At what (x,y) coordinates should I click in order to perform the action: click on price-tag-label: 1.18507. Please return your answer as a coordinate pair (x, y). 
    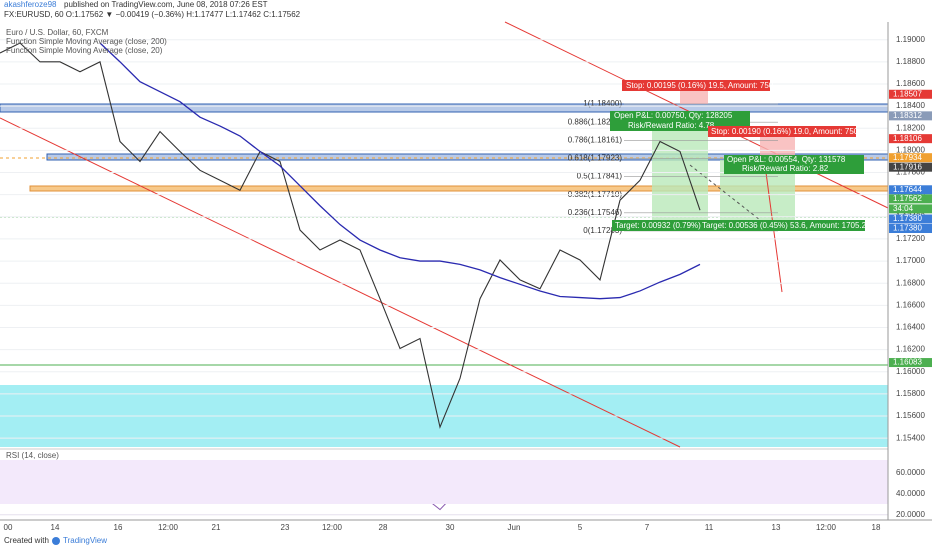
    Looking at the image, I should click on (907, 93).